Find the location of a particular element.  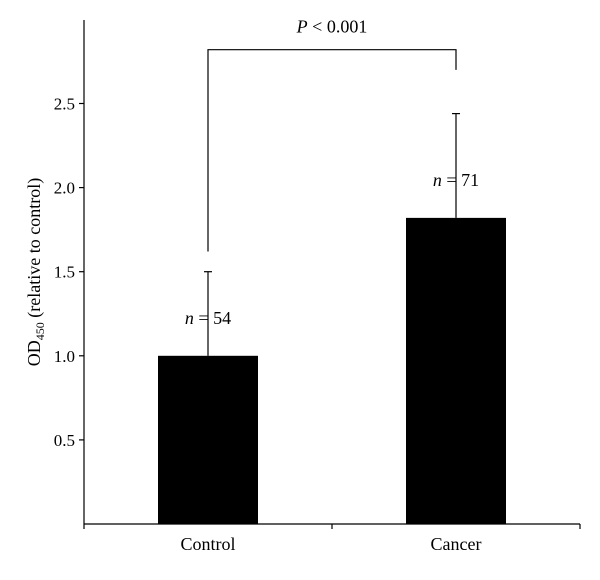

n-label: n = 71 is located at coordinates (456, 180).